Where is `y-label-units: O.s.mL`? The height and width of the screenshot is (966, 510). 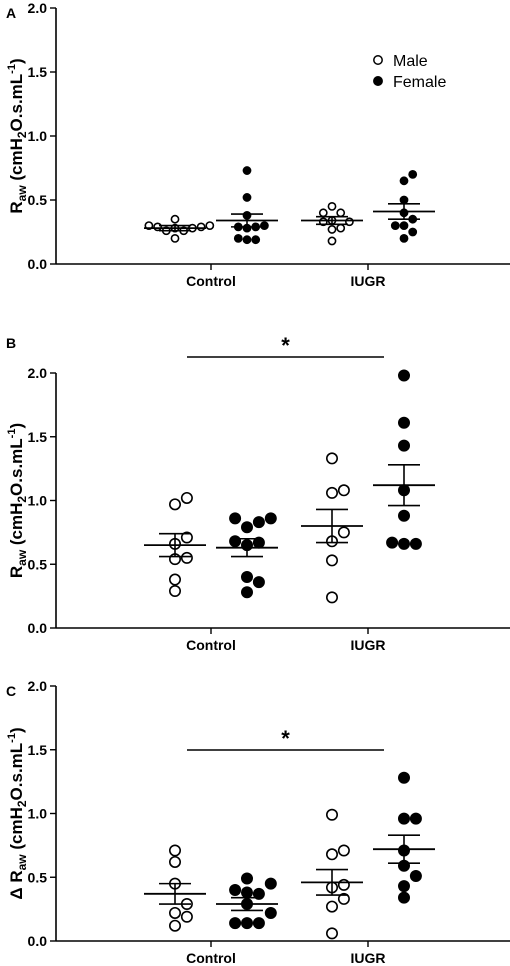 y-label-units: O.s.mL is located at coordinates (16, 772).